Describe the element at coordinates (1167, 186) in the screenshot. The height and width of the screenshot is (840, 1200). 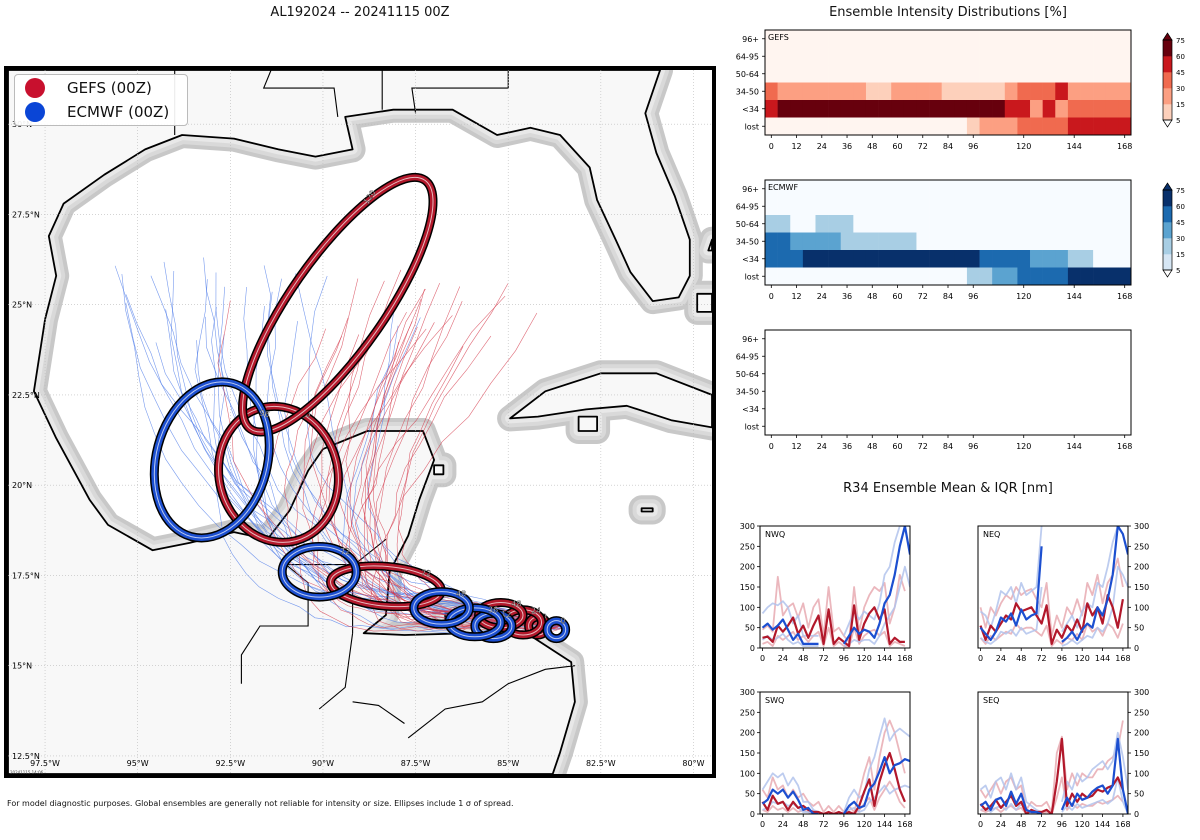
I see `colorbar-extend-max` at that location.